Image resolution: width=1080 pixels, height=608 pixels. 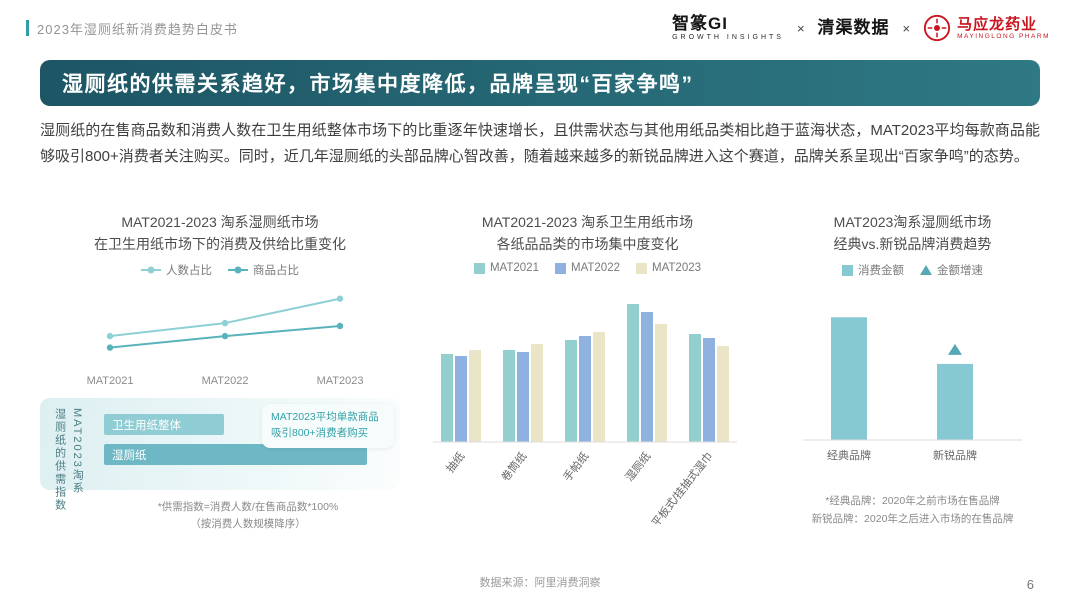 I want to click on legend-label: 人数占比, so click(x=189, y=271).